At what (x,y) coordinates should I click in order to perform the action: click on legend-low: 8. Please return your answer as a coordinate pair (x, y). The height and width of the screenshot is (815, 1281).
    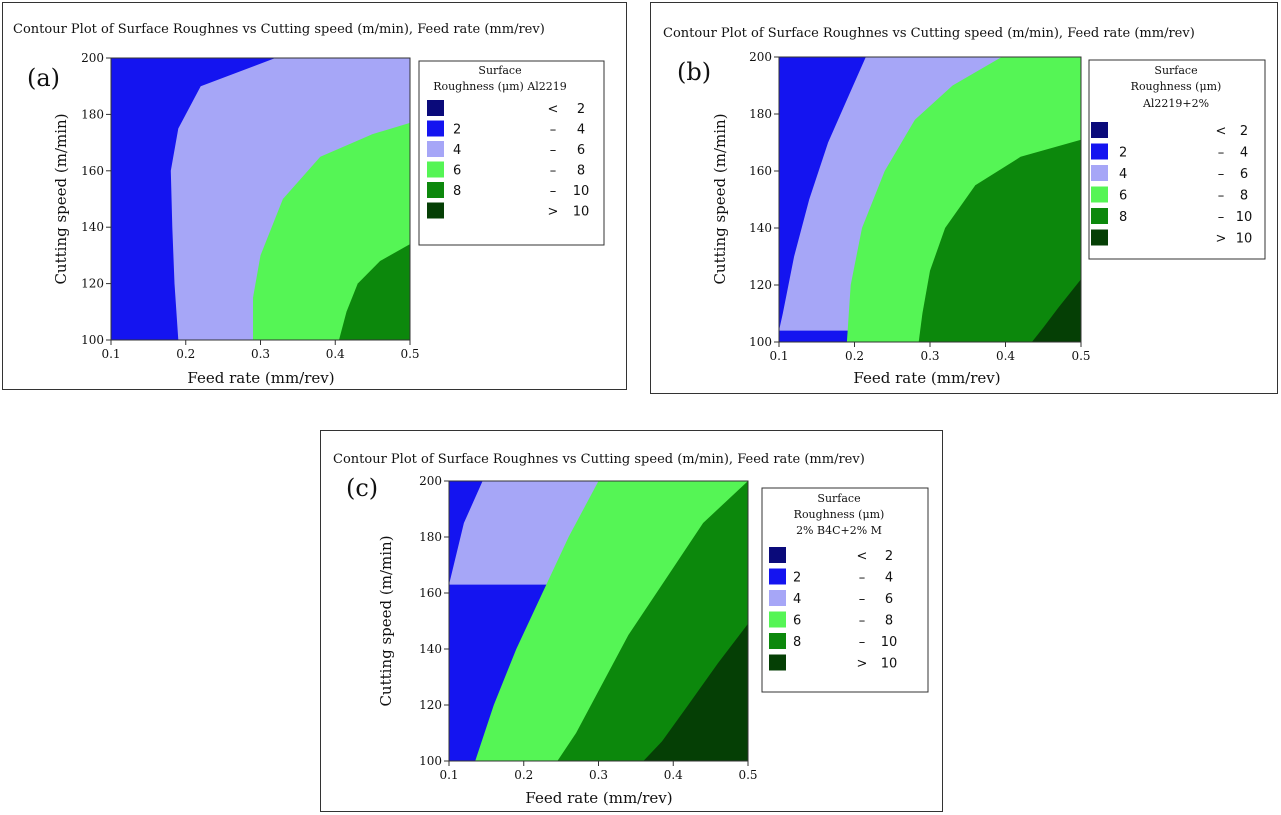
    Looking at the image, I should click on (797, 642).